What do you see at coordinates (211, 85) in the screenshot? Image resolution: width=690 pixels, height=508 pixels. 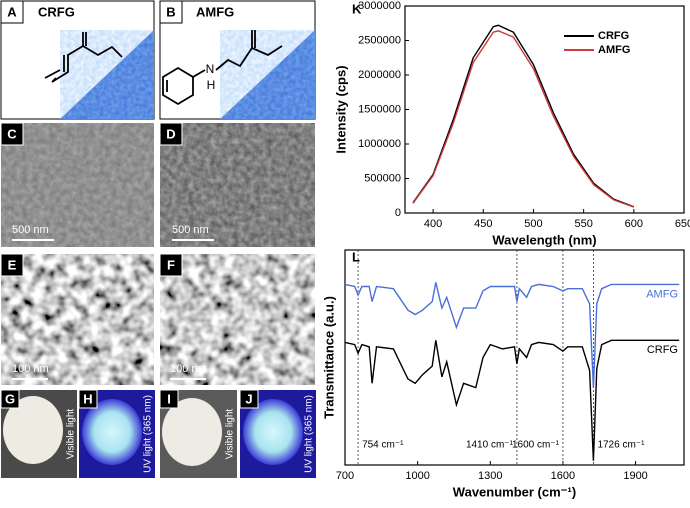 I see `atom-label: H` at bounding box center [211, 85].